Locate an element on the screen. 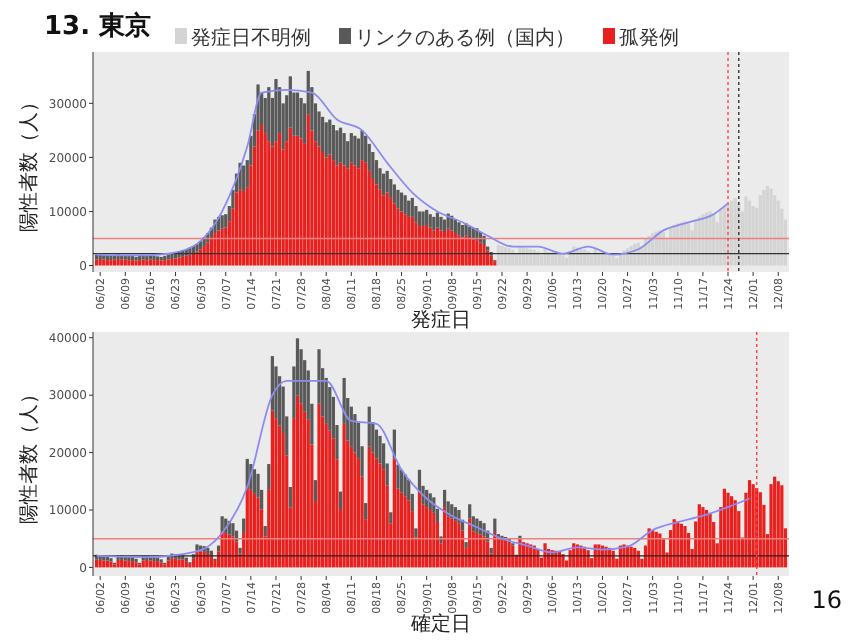 The height and width of the screenshot is (640, 854). chart-title: 13. 東京 is located at coordinates (98, 26).